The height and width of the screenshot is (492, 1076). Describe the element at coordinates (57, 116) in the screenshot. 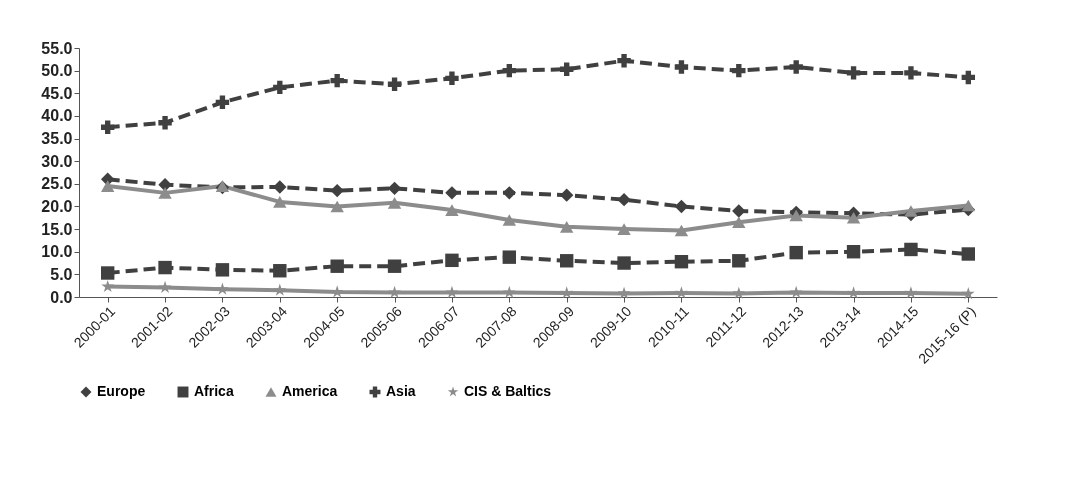

I see `y-tick-label: 40.0` at that location.